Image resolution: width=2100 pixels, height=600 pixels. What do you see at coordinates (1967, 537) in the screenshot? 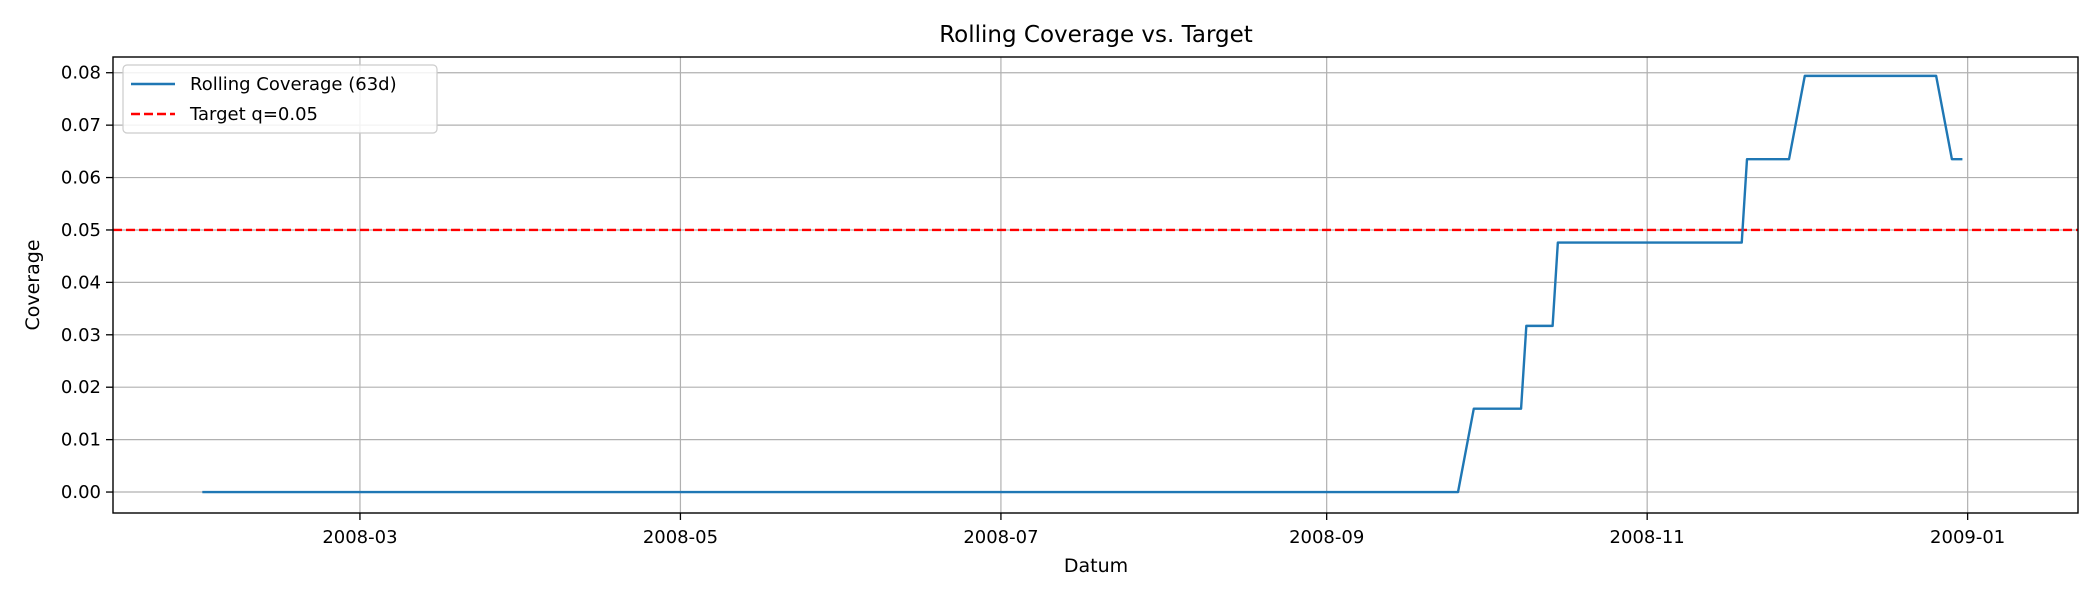
I see `x-tick-label: 2009-01` at bounding box center [1967, 537].